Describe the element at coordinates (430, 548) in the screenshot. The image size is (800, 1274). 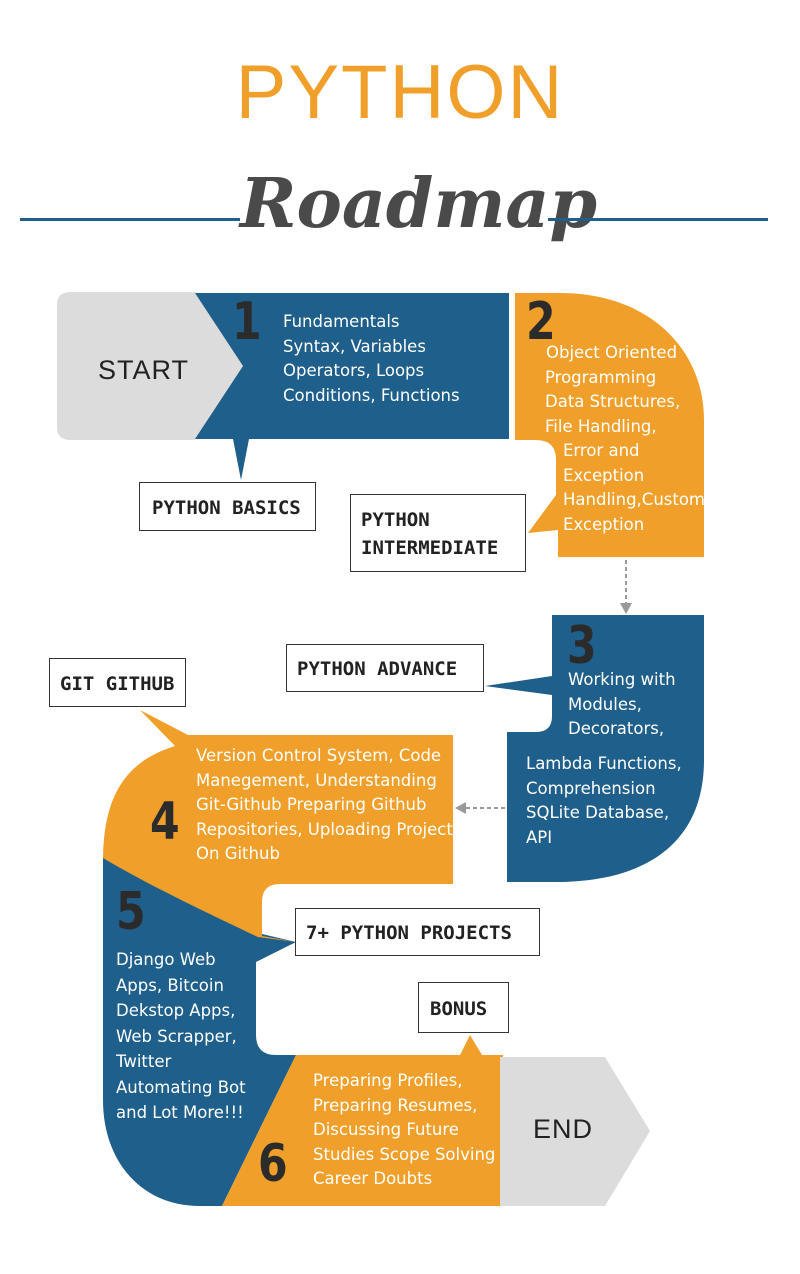
I see `label-python-intermediate-line: INTERMEDIATE` at that location.